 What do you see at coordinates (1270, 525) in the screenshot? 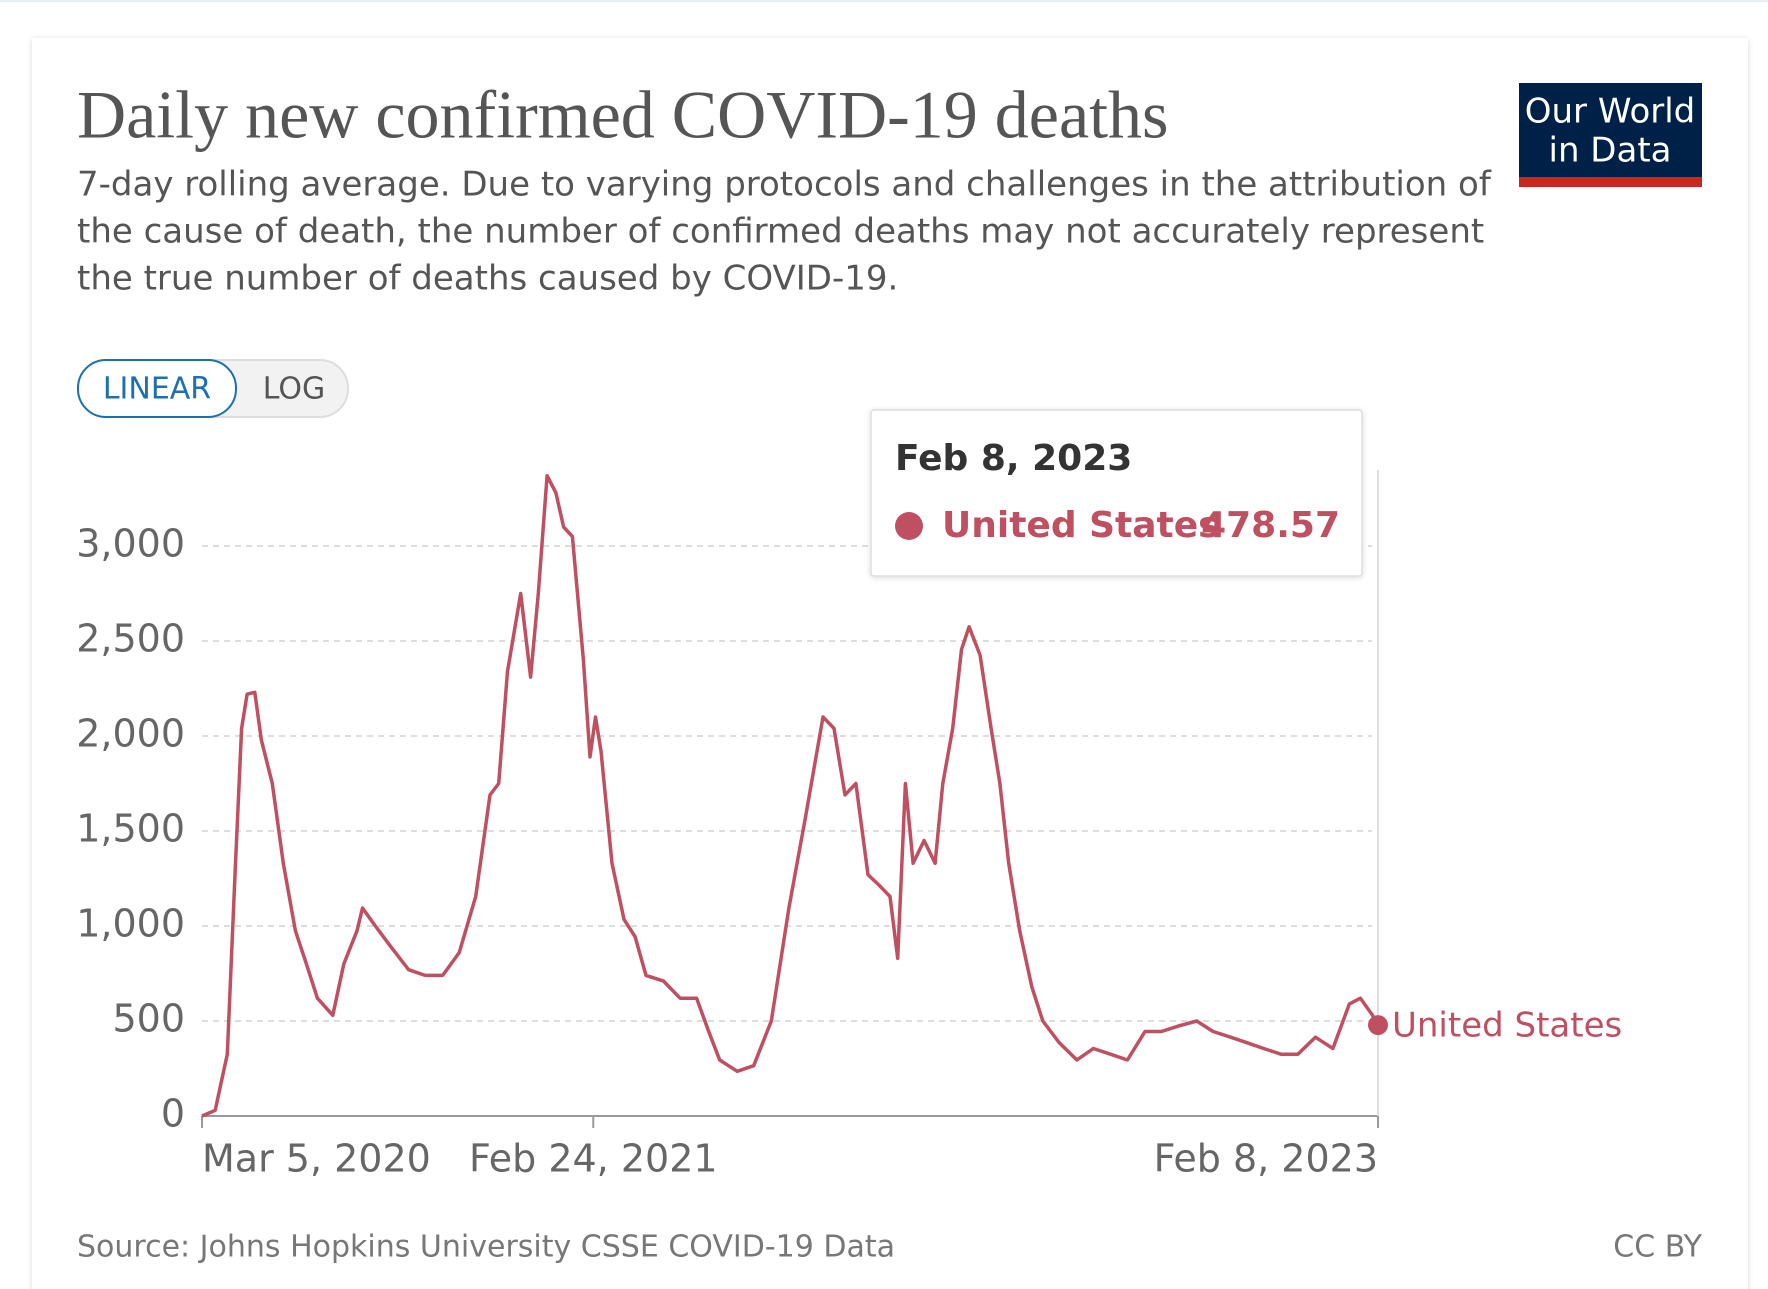
I see `tooltip-value: 478.57` at bounding box center [1270, 525].